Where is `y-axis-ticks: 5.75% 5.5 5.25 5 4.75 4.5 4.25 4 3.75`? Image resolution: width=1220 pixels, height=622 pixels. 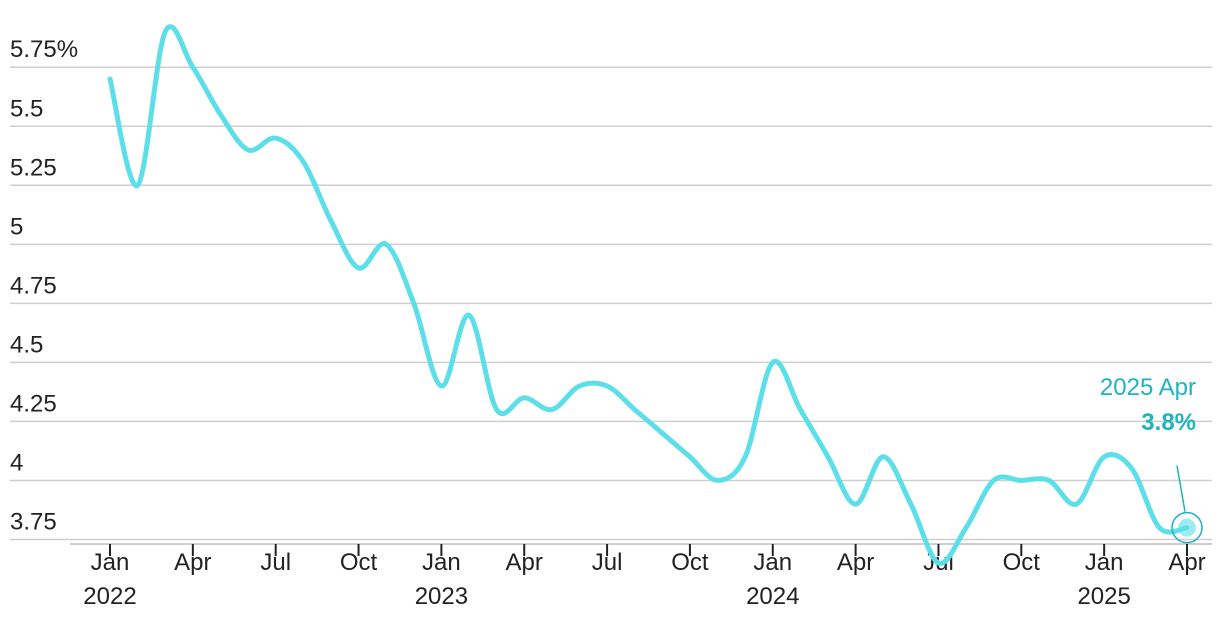 y-axis-ticks: 5.75% 5.5 5.25 5 4.75 4.5 4.25 4 3.75 is located at coordinates (44, 285).